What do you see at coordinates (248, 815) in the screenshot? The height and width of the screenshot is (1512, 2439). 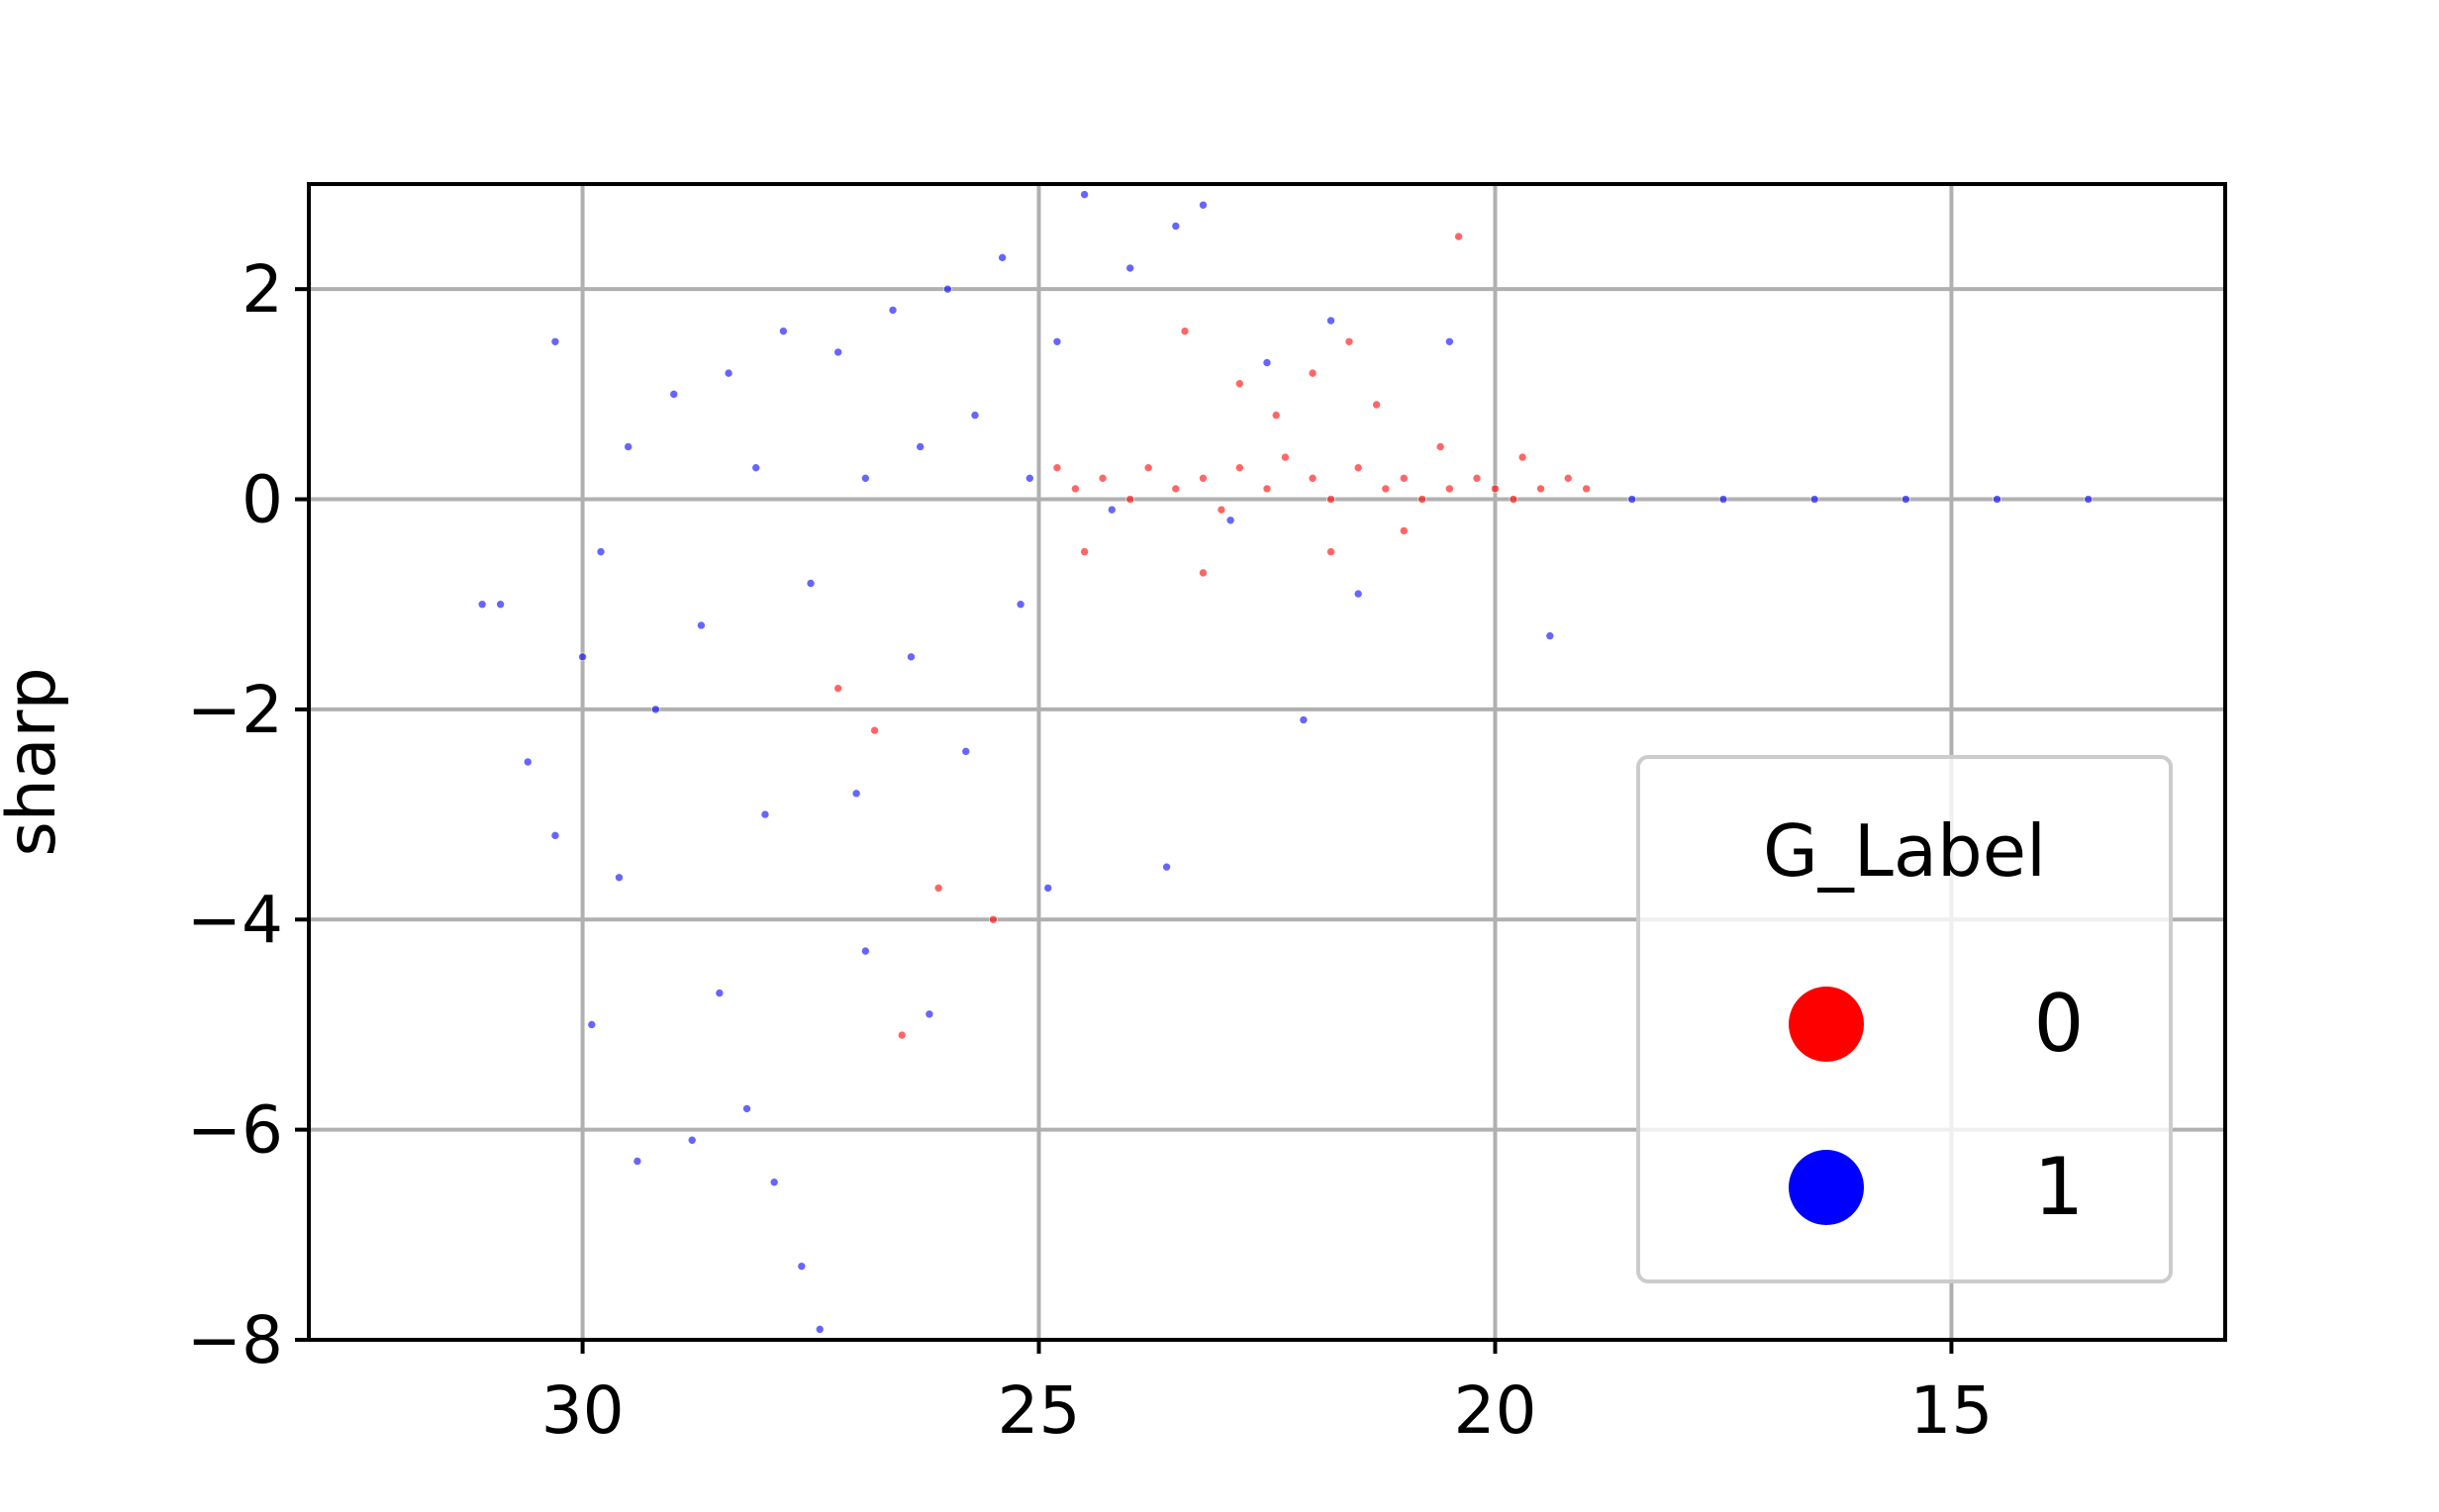 I see `y-axis-ticks: 2 0 −2 −4 −6 −8` at bounding box center [248, 815].